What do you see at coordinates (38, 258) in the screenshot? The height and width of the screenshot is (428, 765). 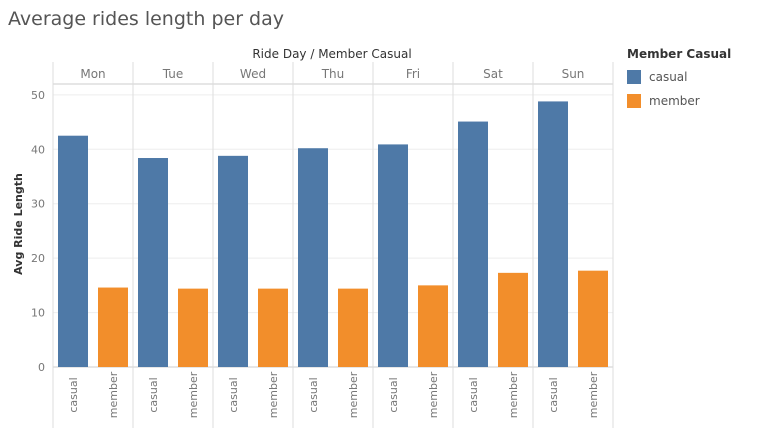 I see `y-tick-label: 20` at bounding box center [38, 258].